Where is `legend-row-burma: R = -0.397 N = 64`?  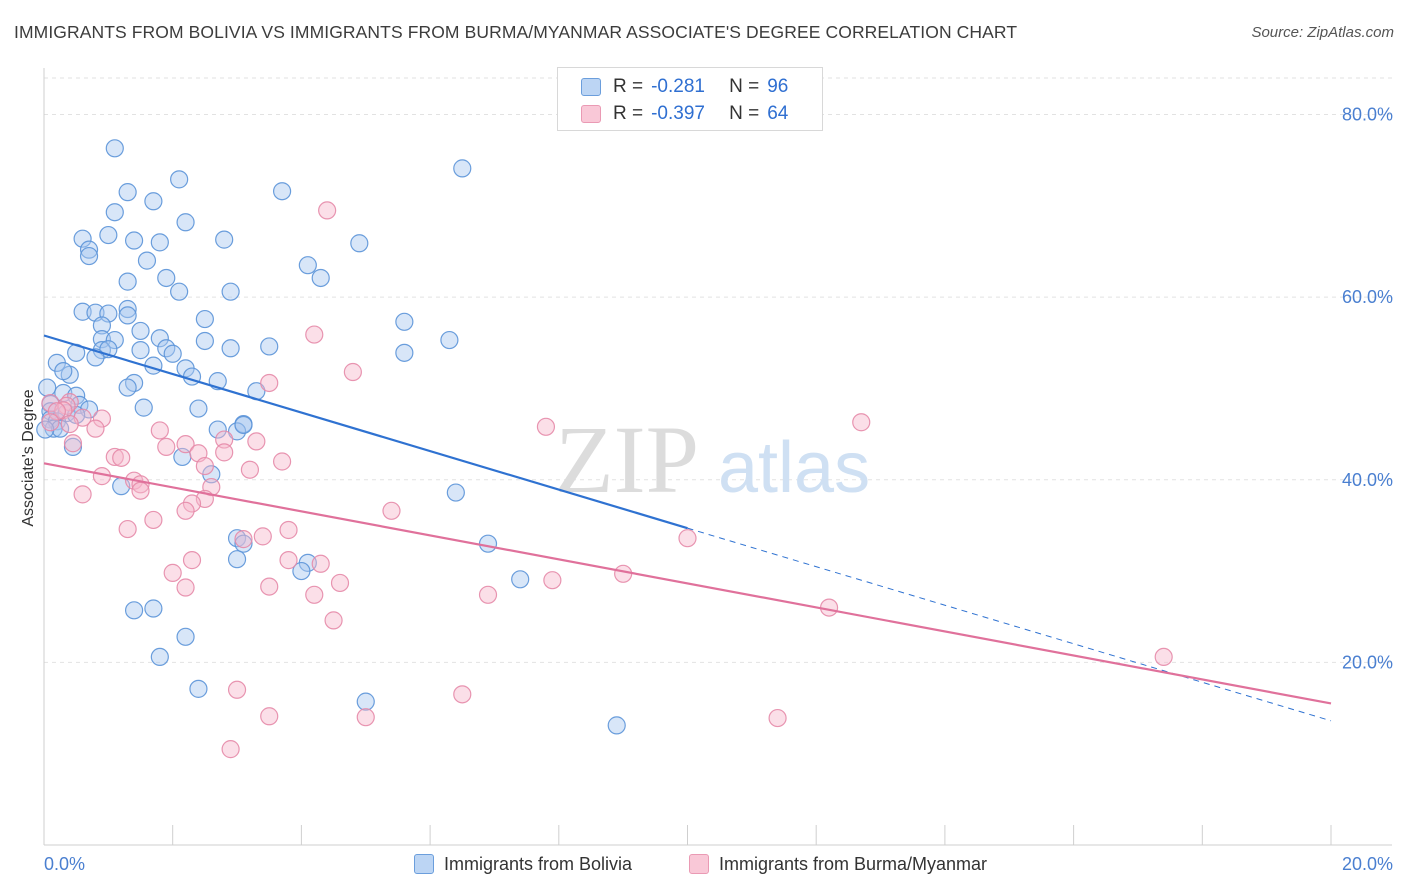 legend-row-burma: R = -0.397 N = 64 is located at coordinates (673, 114).